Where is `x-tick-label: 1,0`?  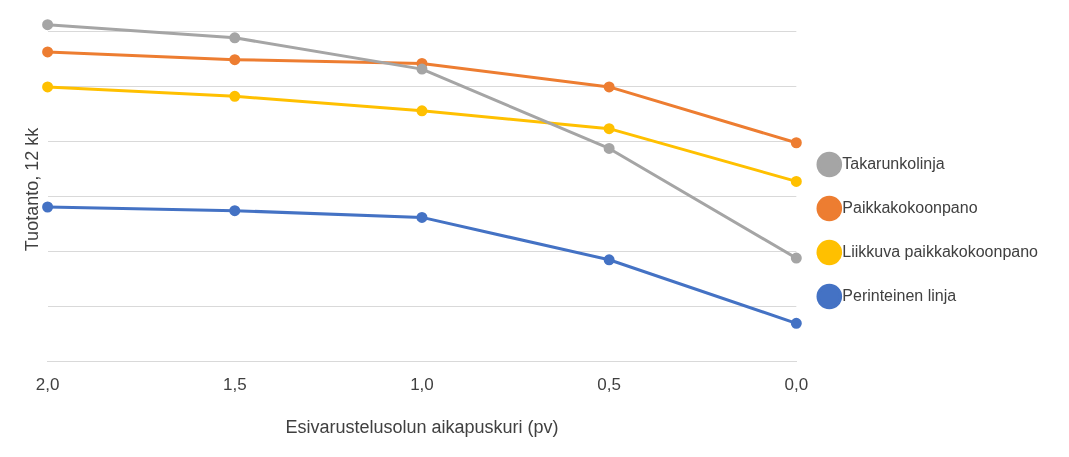
x-tick-label: 1,0 is located at coordinates (422, 384).